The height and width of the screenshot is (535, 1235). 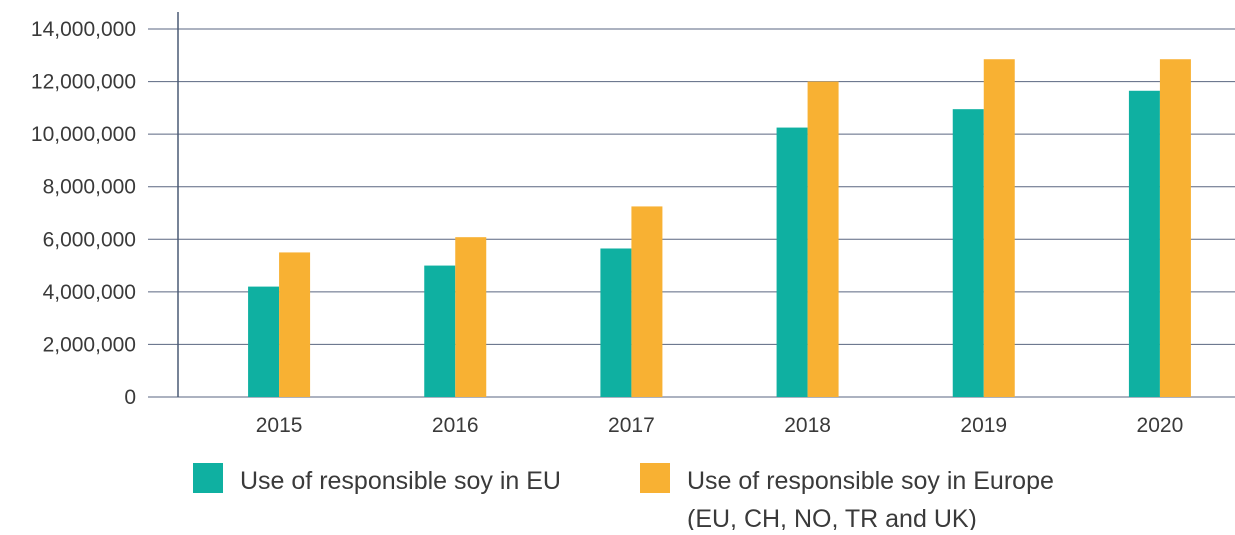 What do you see at coordinates (89, 344) in the screenshot?
I see `y-tick-label: 2,000,000` at bounding box center [89, 344].